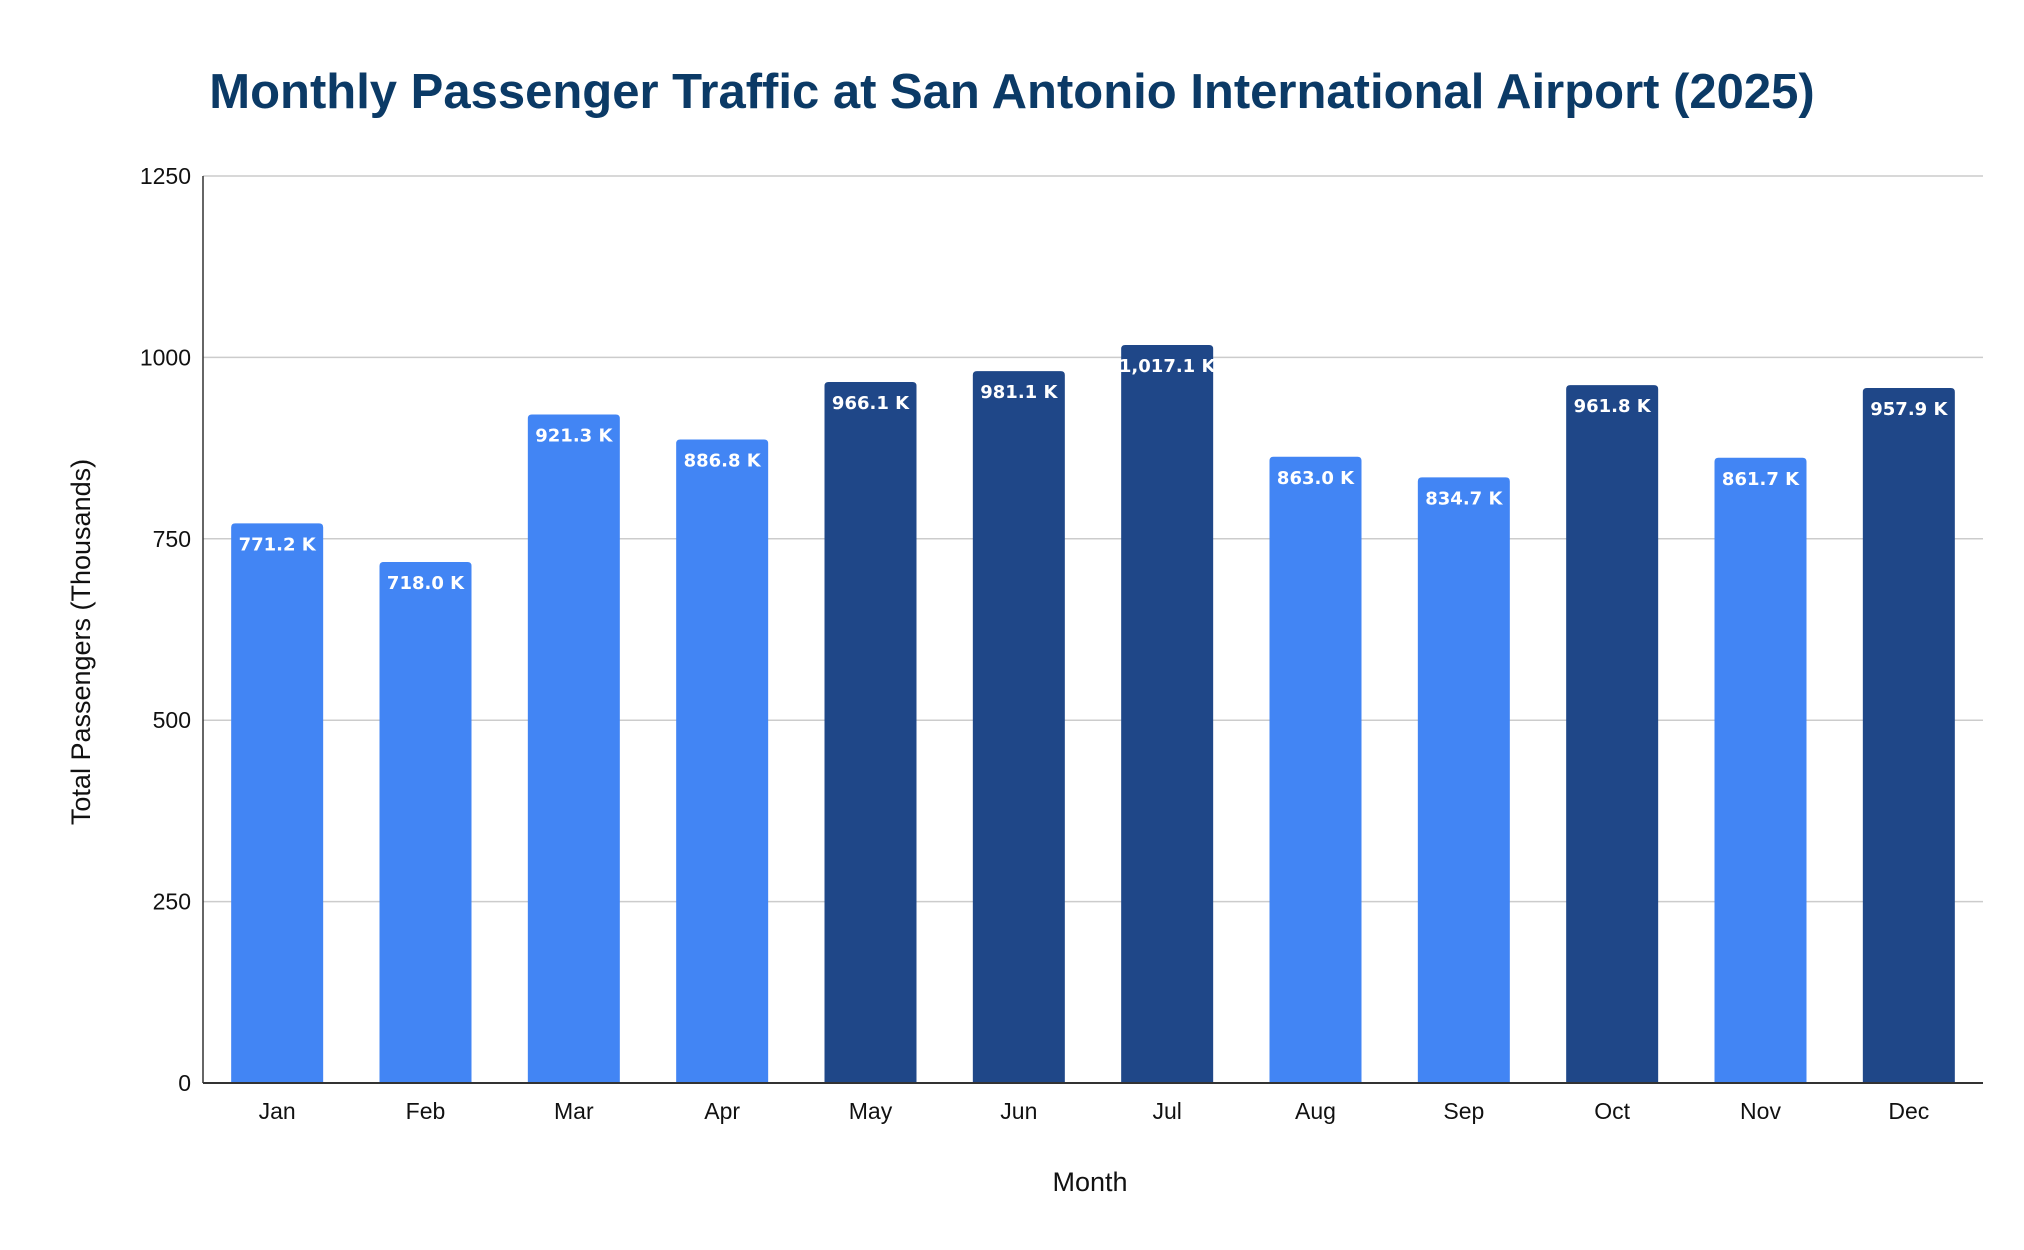 Image resolution: width=2024 pixels, height=1250 pixels. Describe the element at coordinates (172, 902) in the screenshot. I see `y-tick-label: 250` at that location.